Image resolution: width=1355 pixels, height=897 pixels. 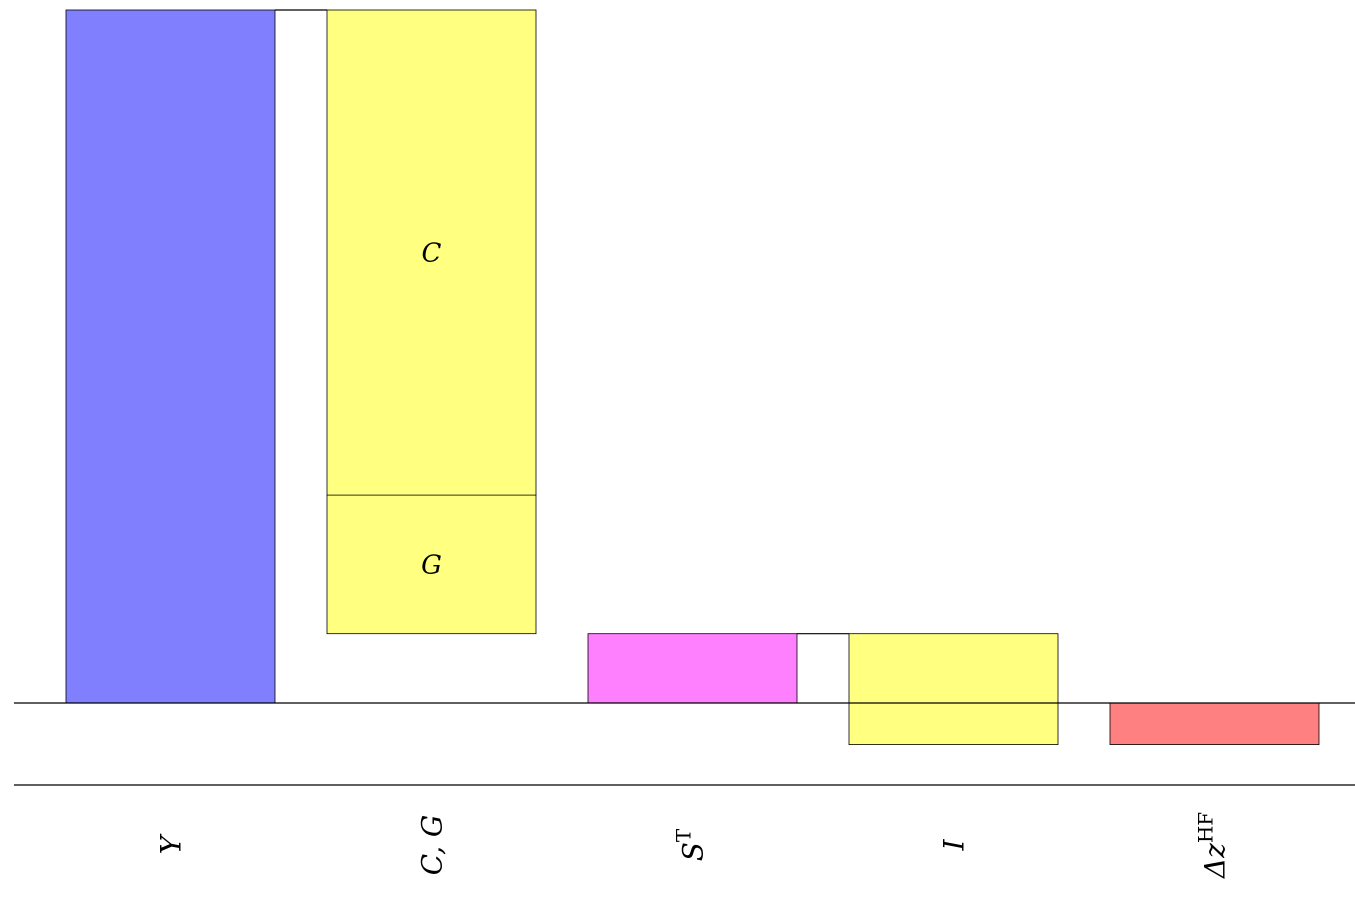 I want to click on segment-label-c: C, so click(x=432, y=254).